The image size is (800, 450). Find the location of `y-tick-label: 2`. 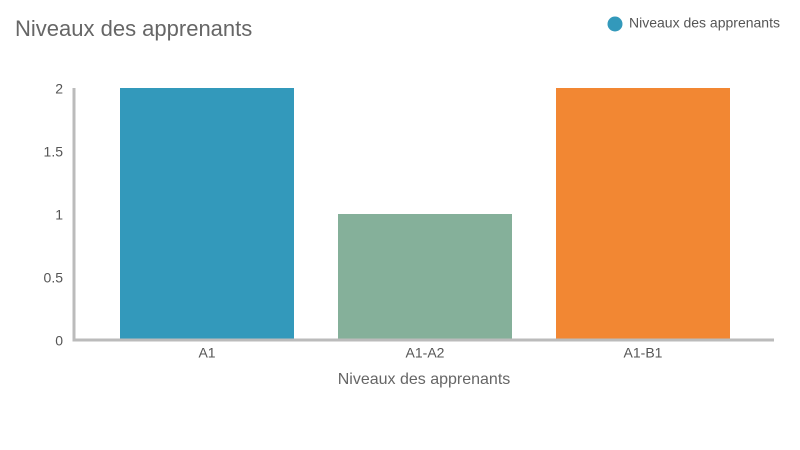

y-tick-label: 2 is located at coordinates (59, 89).